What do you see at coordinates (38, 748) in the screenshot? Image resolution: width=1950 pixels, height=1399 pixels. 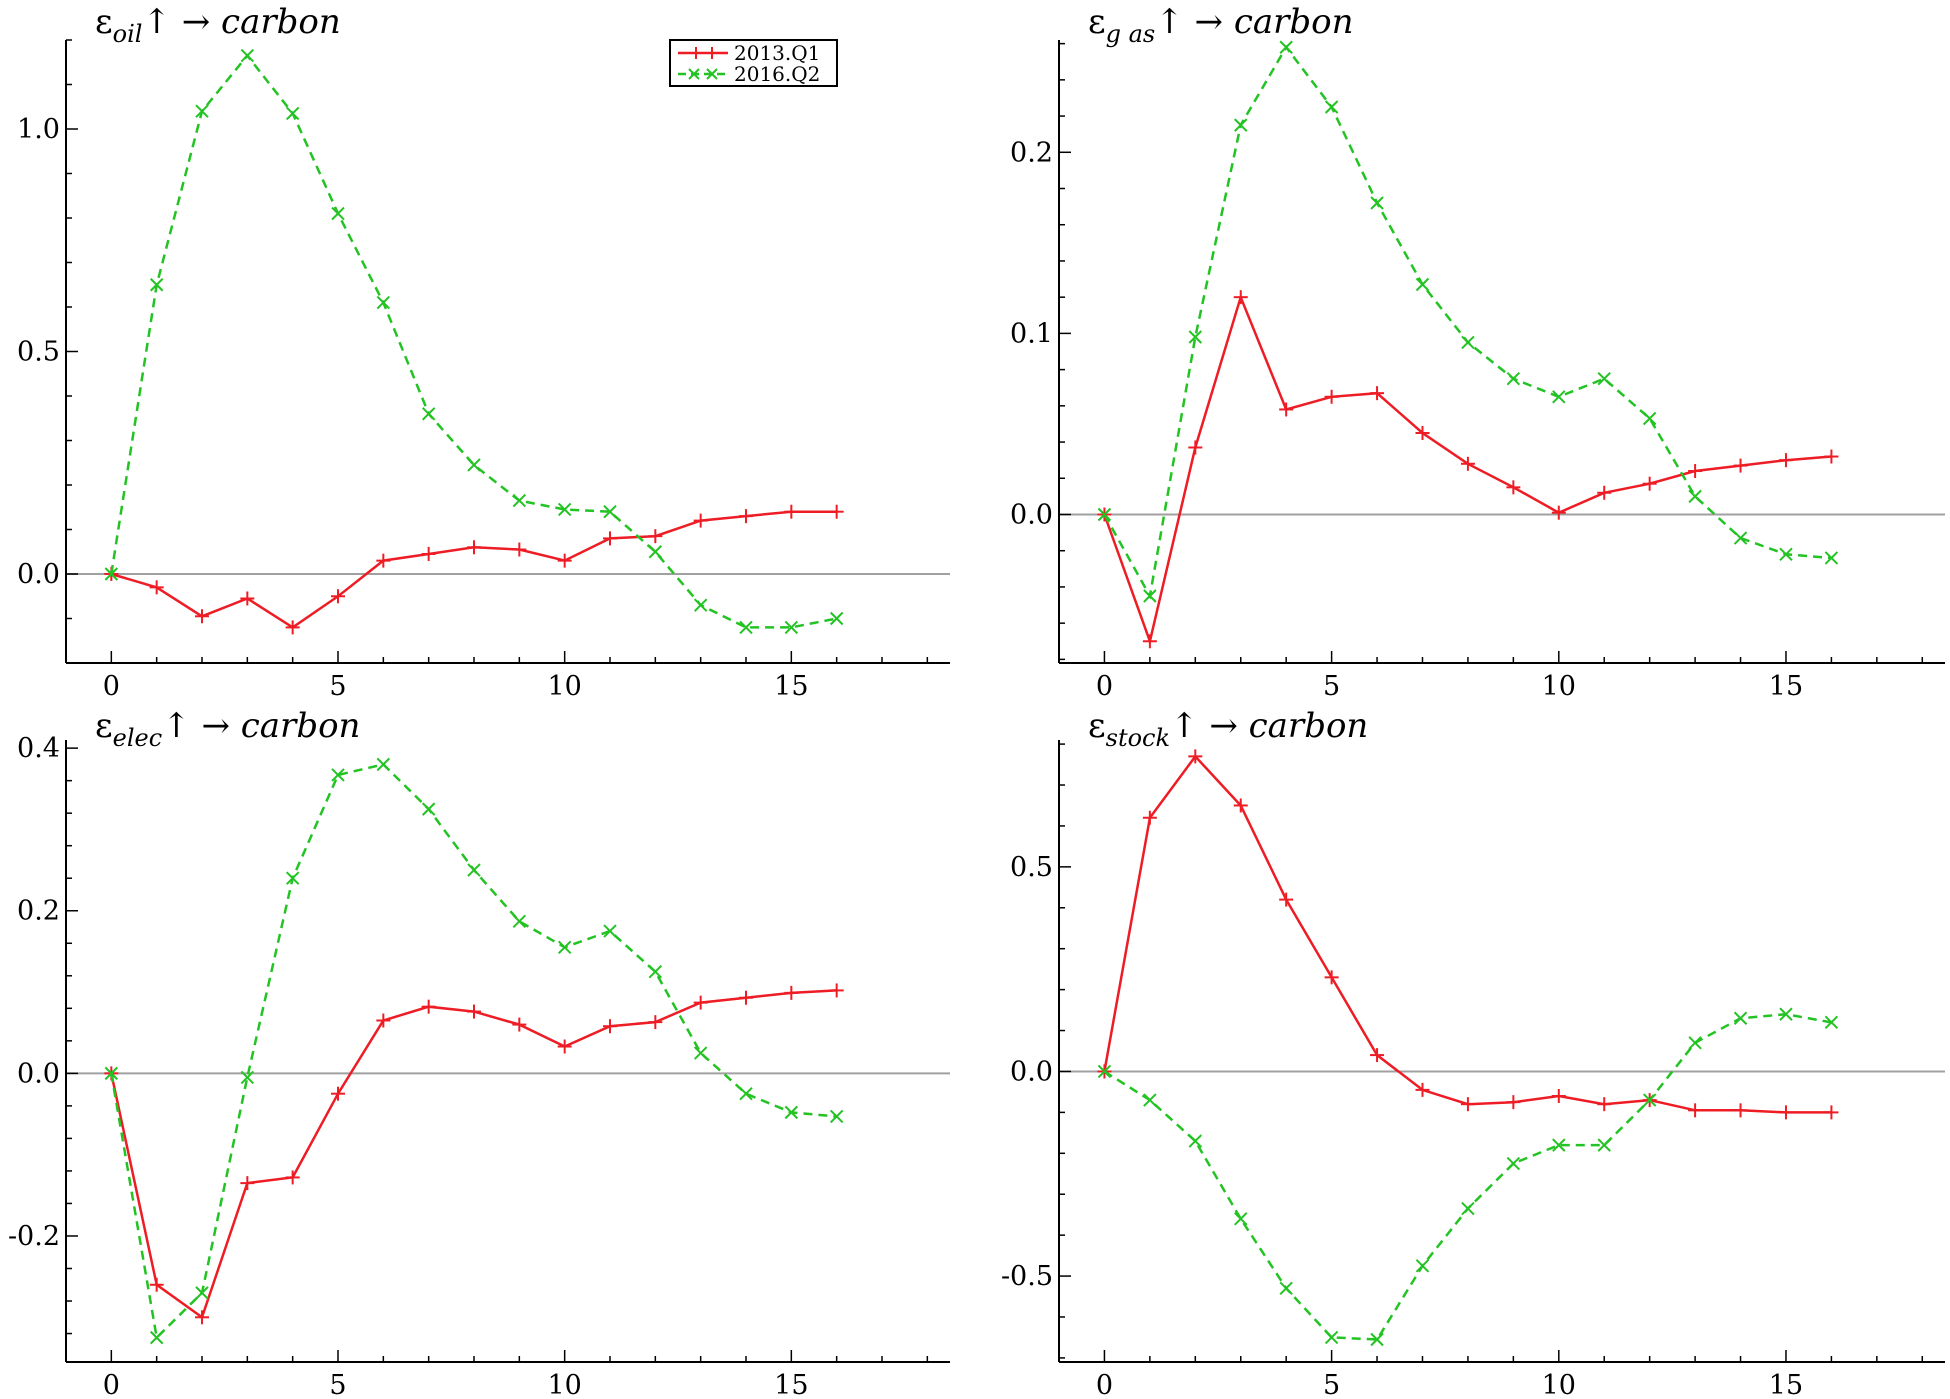 I see `y-tick-label: 0.4` at bounding box center [38, 748].